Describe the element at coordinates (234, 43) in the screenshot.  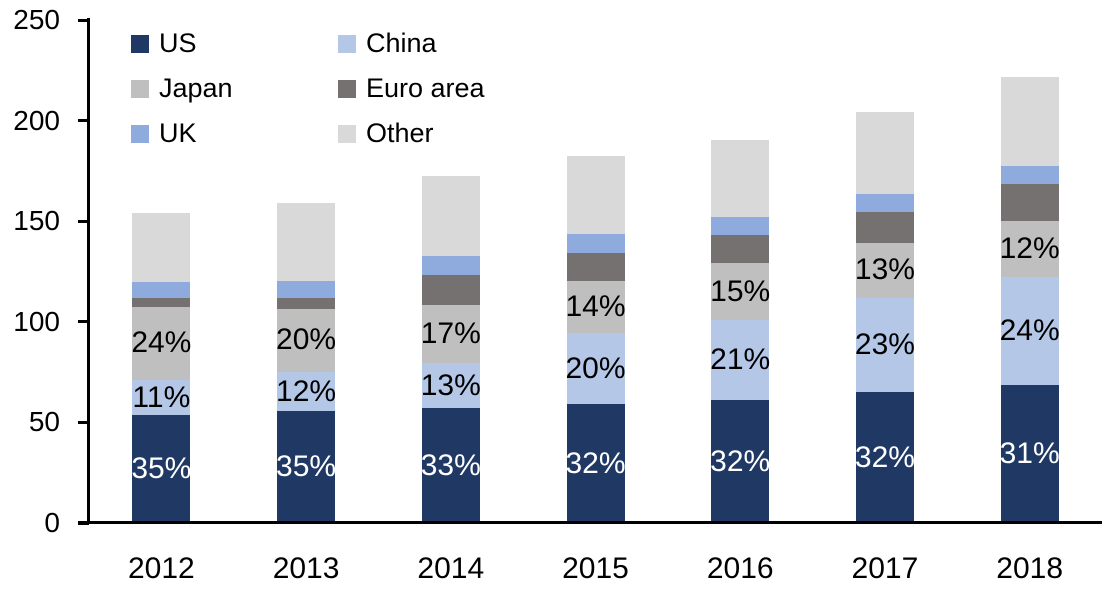
I see `legend-item-us: US` at that location.